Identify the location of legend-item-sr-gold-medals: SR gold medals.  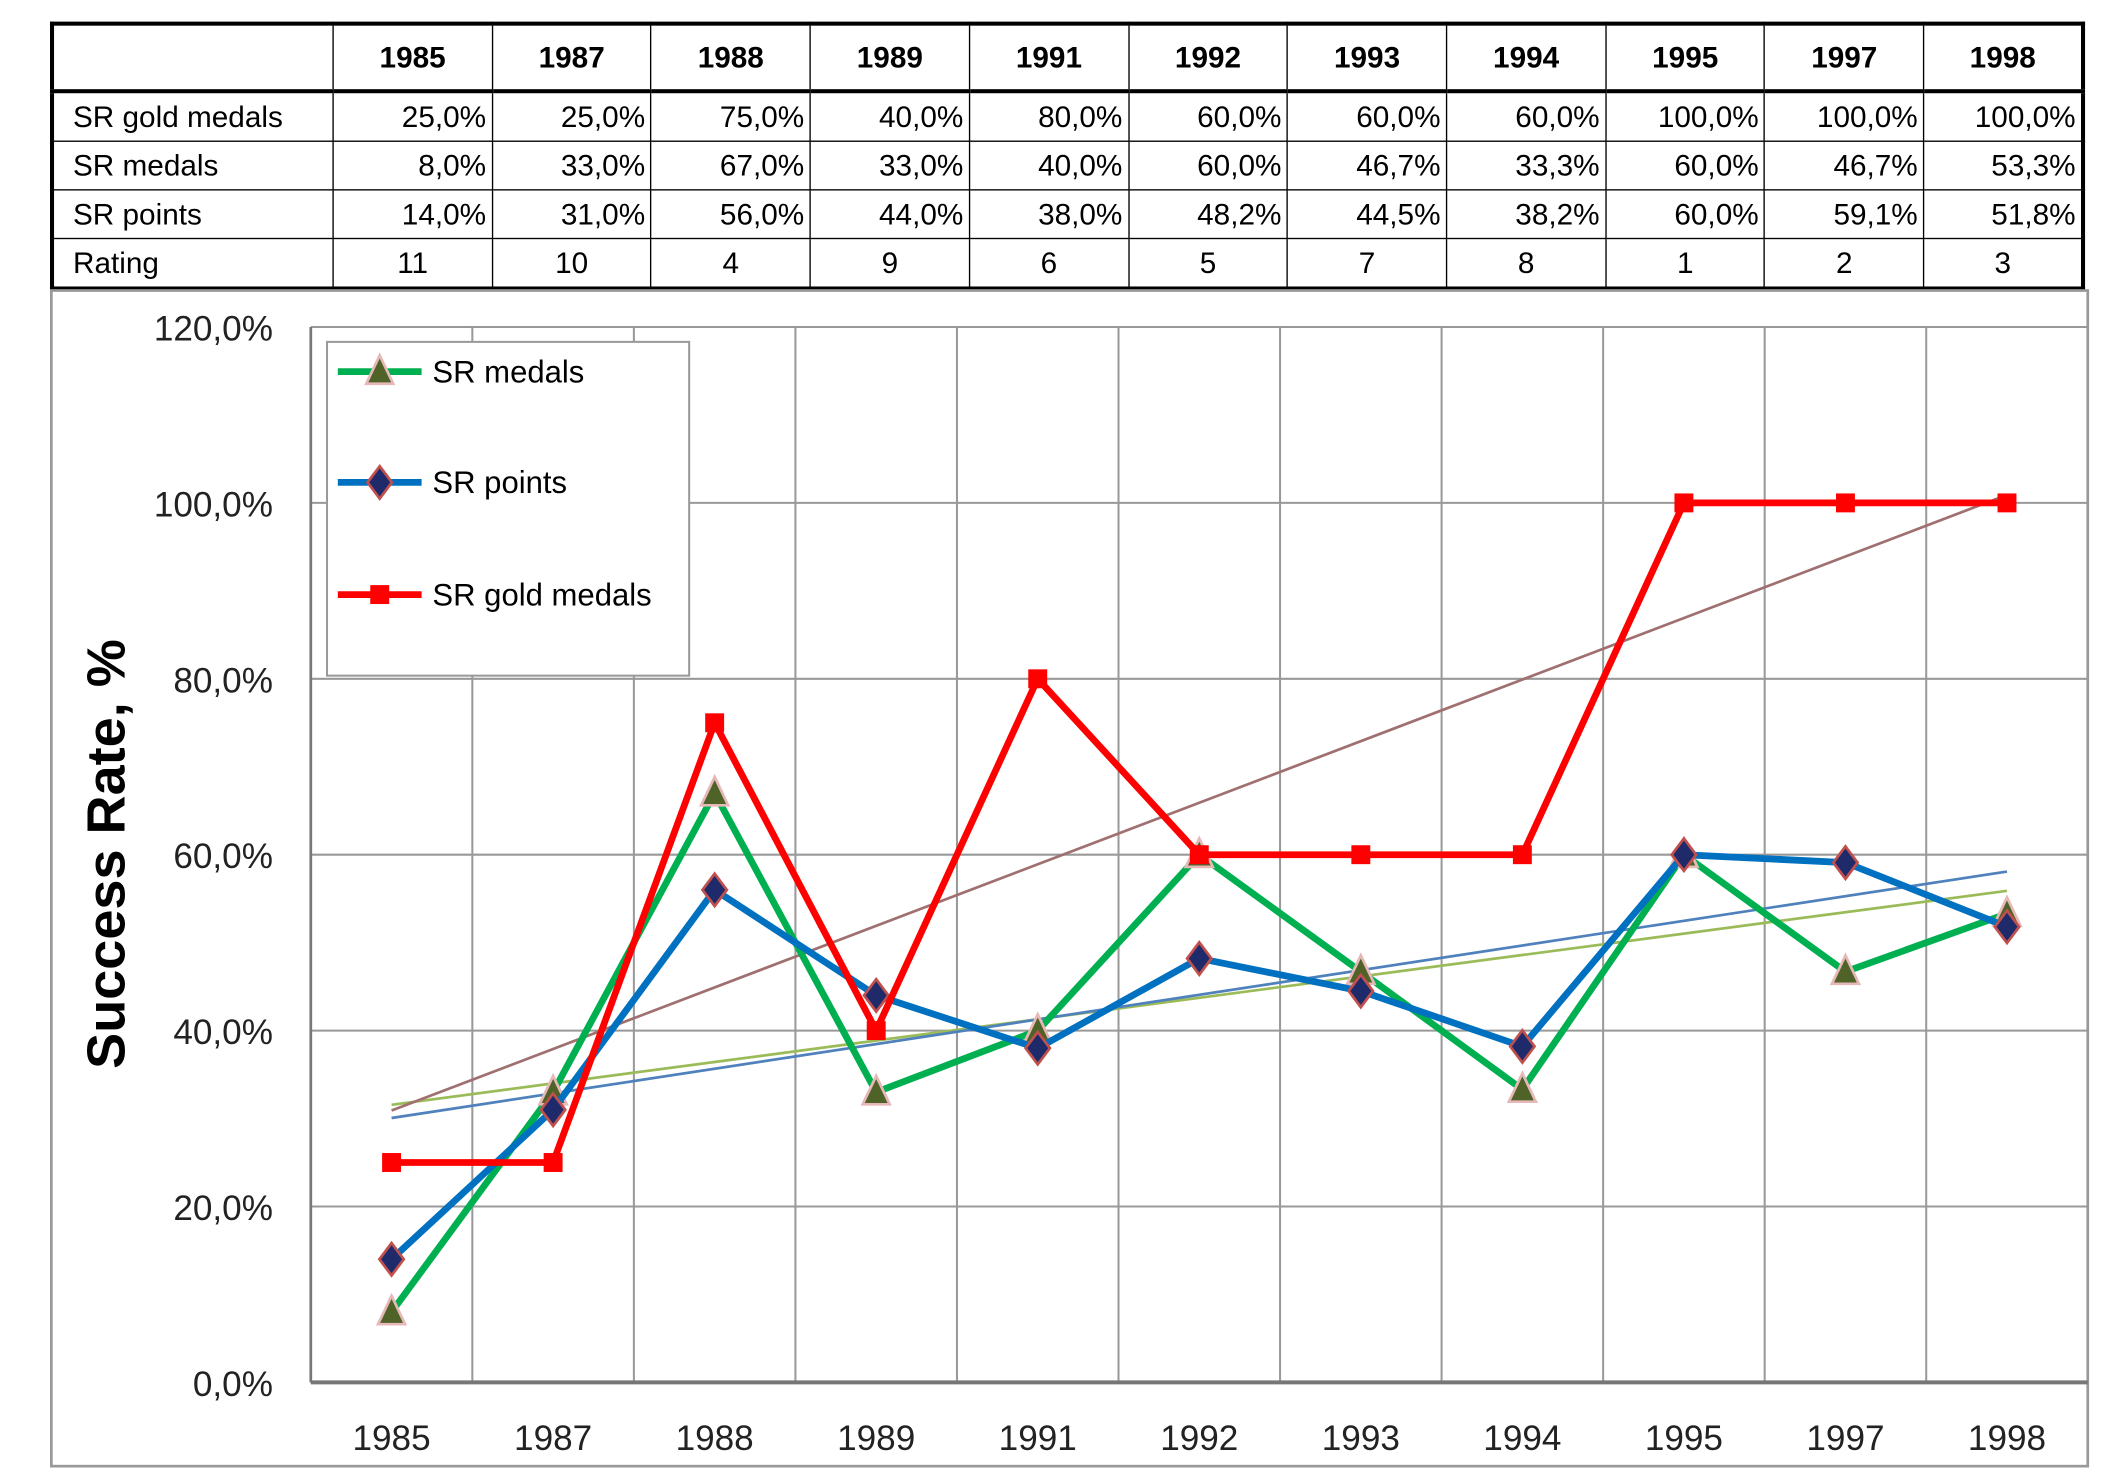
(494, 594).